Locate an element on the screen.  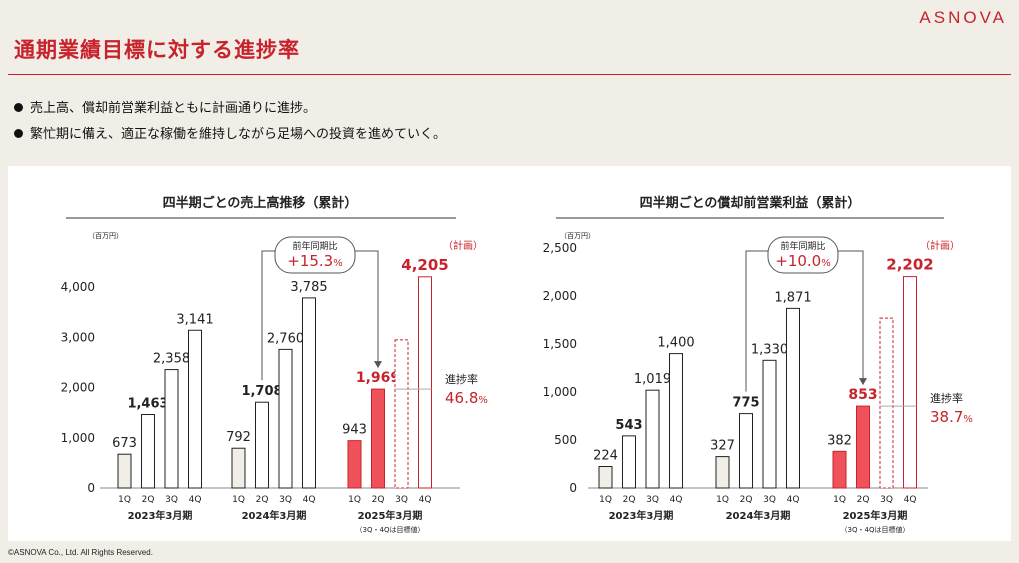
progress-value: 46.8% is located at coordinates (466, 398).